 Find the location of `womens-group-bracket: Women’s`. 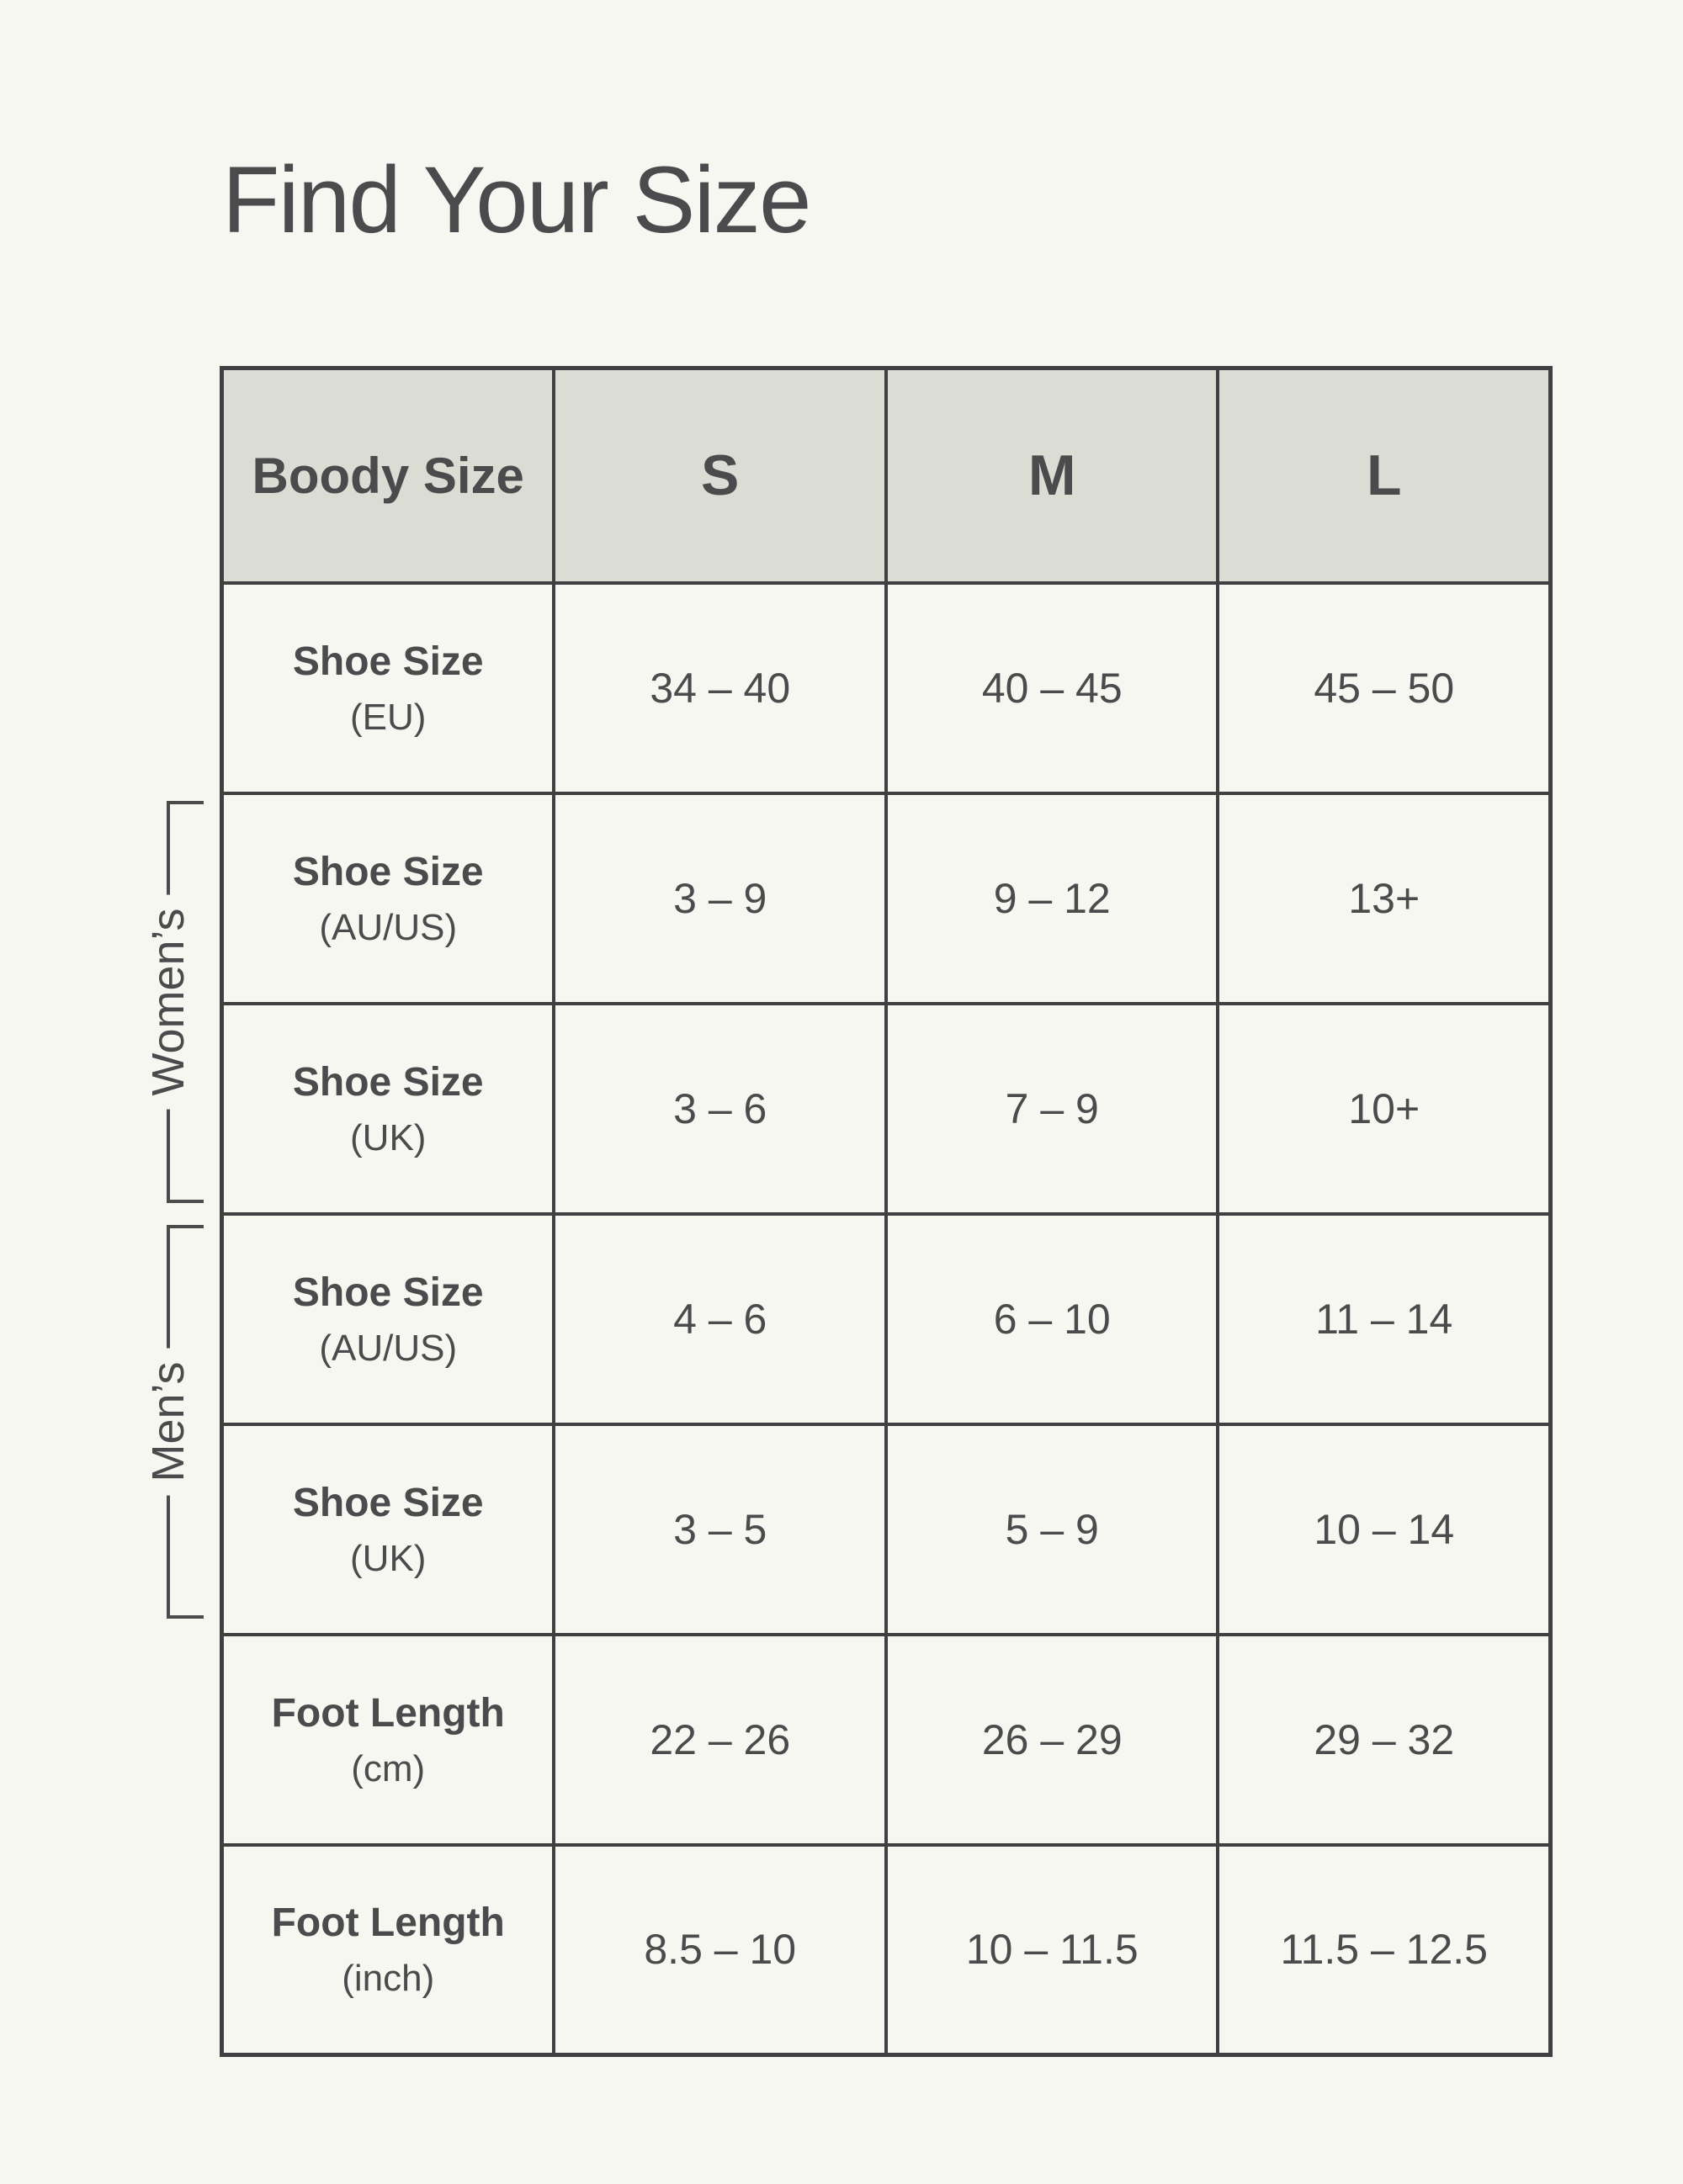

womens-group-bracket: Women’s is located at coordinates (173, 1002).